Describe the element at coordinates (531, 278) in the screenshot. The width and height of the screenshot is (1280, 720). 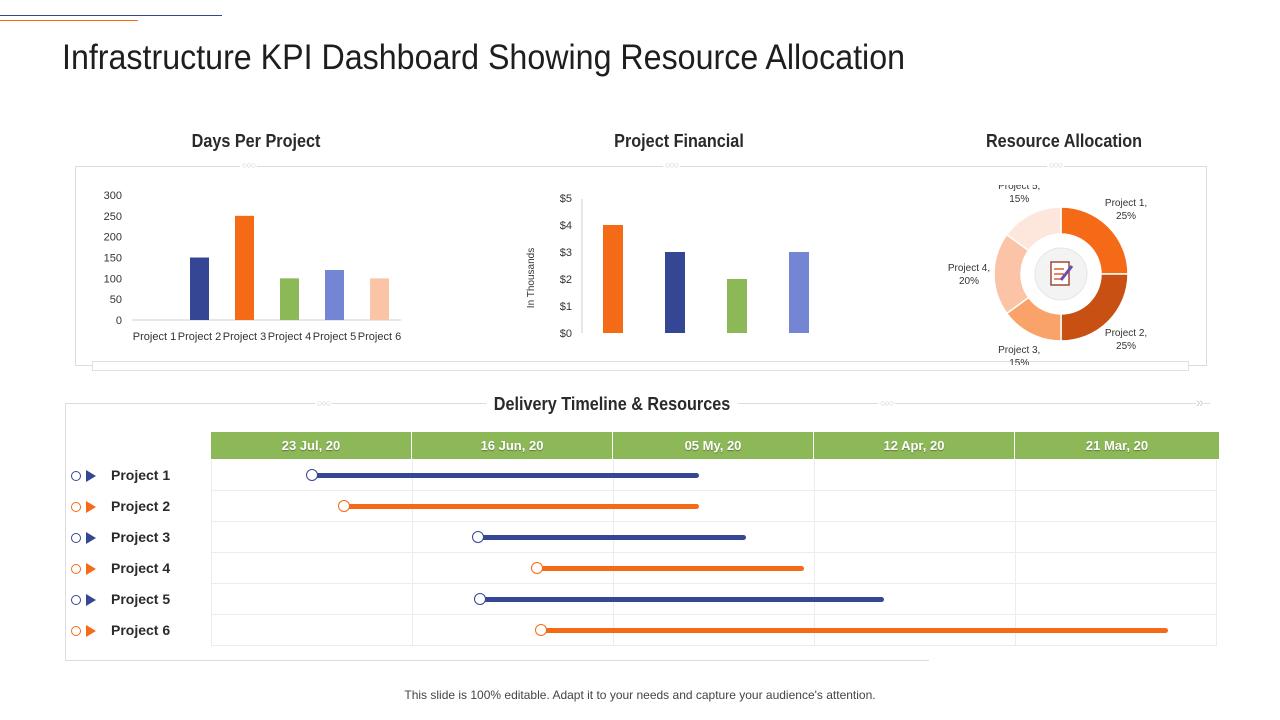
I see `y-axis-label: In Thousands` at that location.